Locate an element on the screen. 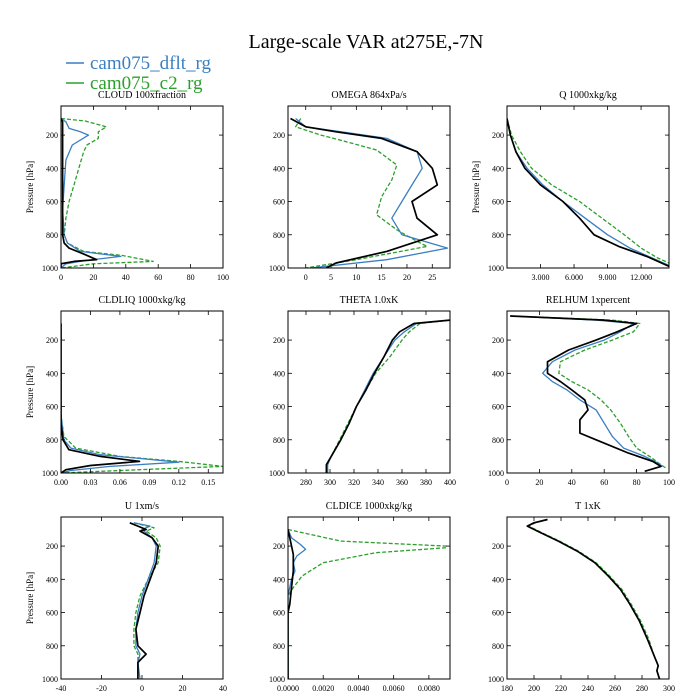 Image resolution: width=700 pixels, height=700 pixels. figure-title: Large-scale VAR at275E,-7N is located at coordinates (366, 42).